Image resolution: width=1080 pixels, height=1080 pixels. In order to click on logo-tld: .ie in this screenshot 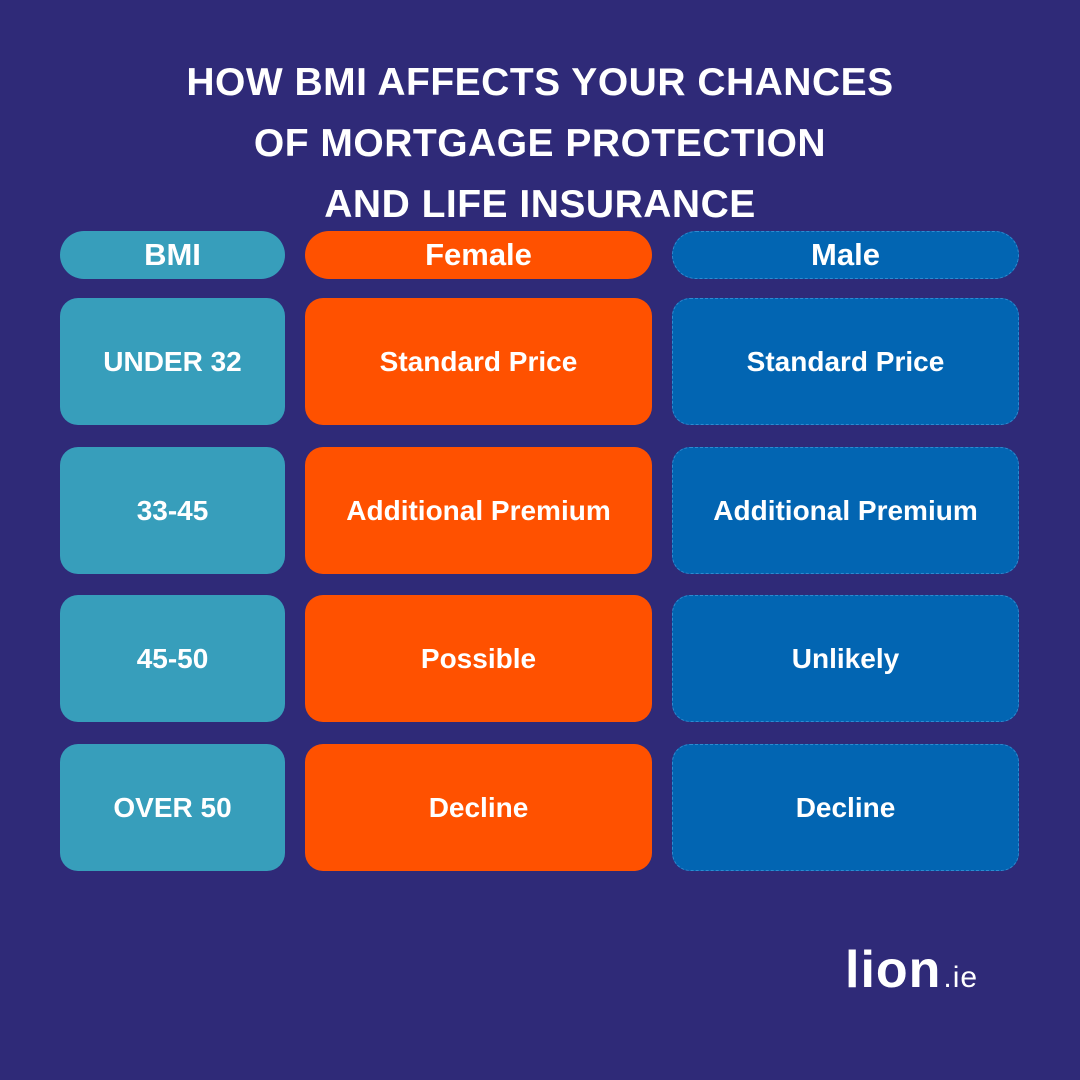, I will do `click(961, 977)`.